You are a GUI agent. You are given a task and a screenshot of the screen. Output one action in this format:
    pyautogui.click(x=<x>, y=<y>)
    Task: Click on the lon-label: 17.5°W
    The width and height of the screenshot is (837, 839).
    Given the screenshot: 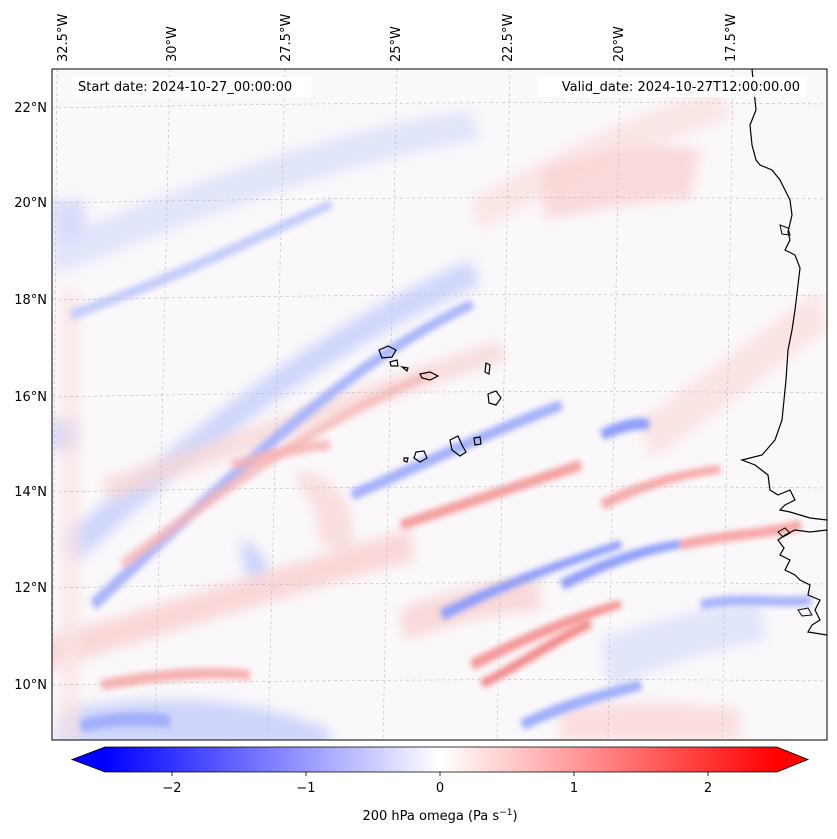 What is the action you would take?
    pyautogui.click(x=731, y=38)
    